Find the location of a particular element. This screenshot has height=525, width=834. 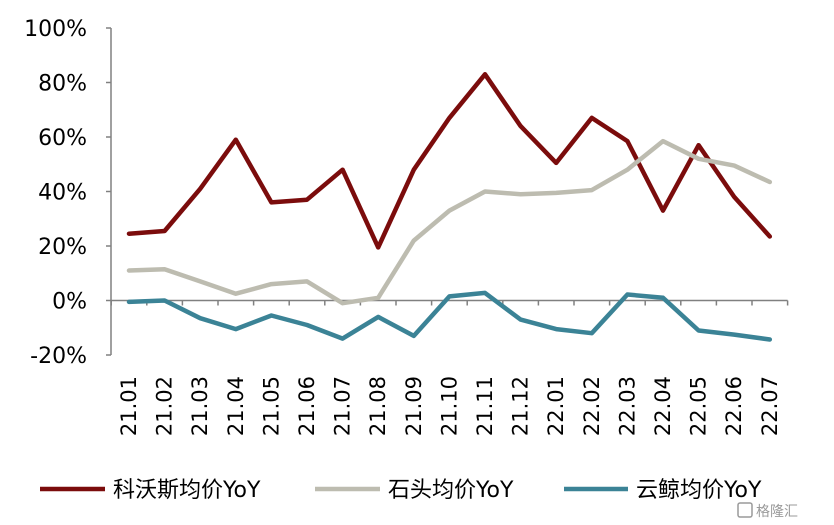

x-tick-label: 22.05 is located at coordinates (699, 406).